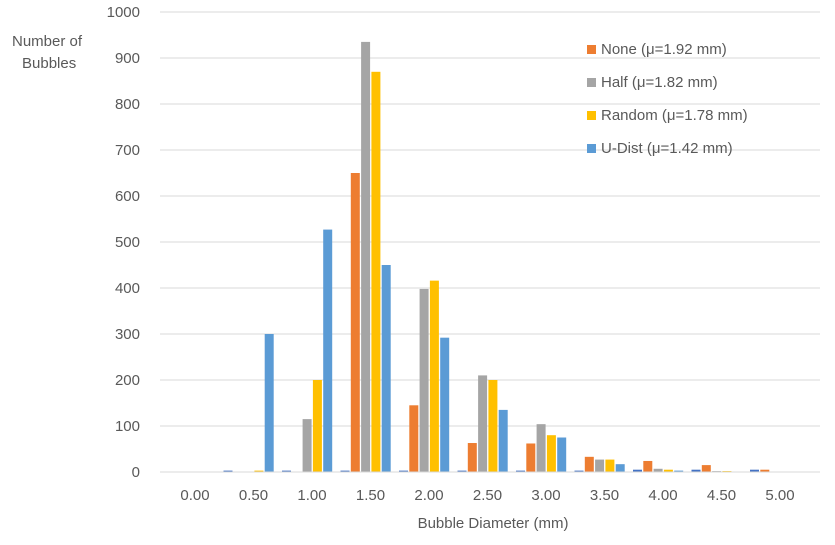 The height and width of the screenshot is (545, 835). What do you see at coordinates (253, 495) in the screenshot?
I see `x-tick-label: 0.50` at bounding box center [253, 495].